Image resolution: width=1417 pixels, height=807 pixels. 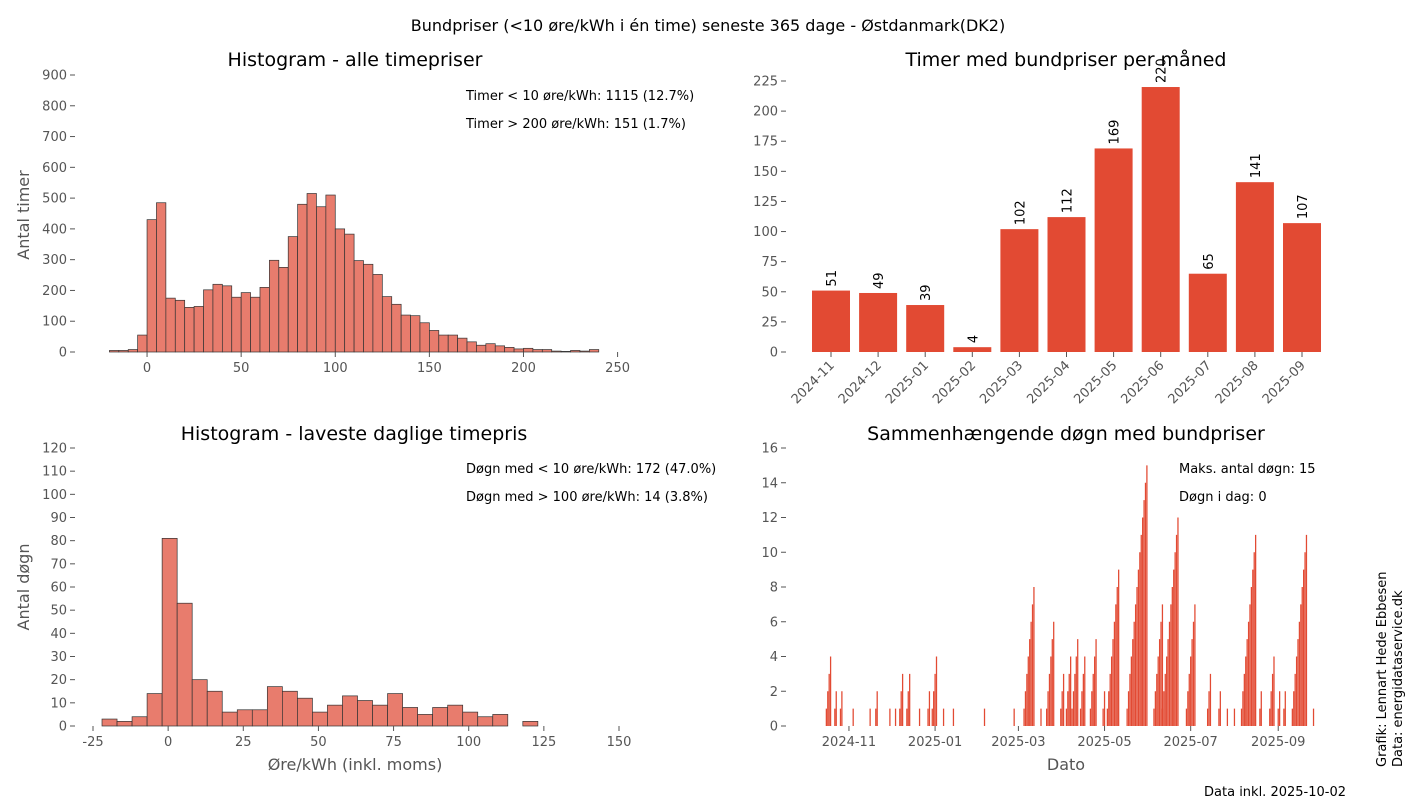 What do you see at coordinates (393, 742) in the screenshot?
I see `panel-3-xtick-label: 75` at bounding box center [393, 742].